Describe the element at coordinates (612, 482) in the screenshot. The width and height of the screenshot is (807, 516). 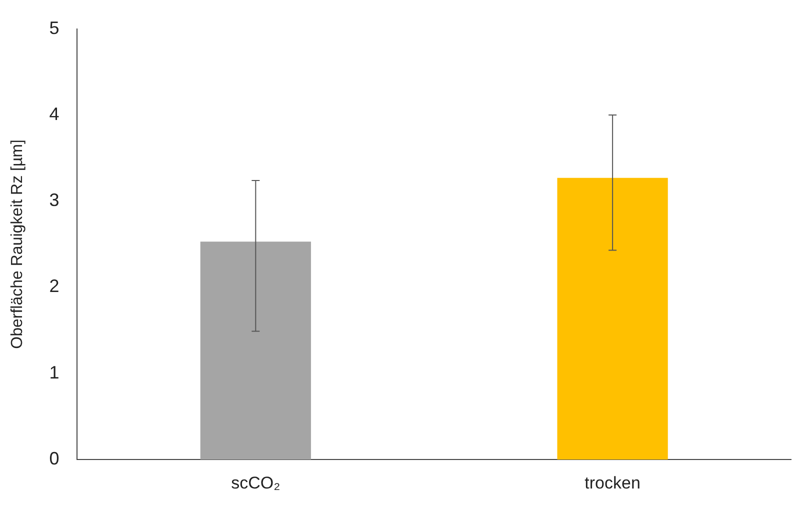
I see `x-tick-label: trocken` at that location.